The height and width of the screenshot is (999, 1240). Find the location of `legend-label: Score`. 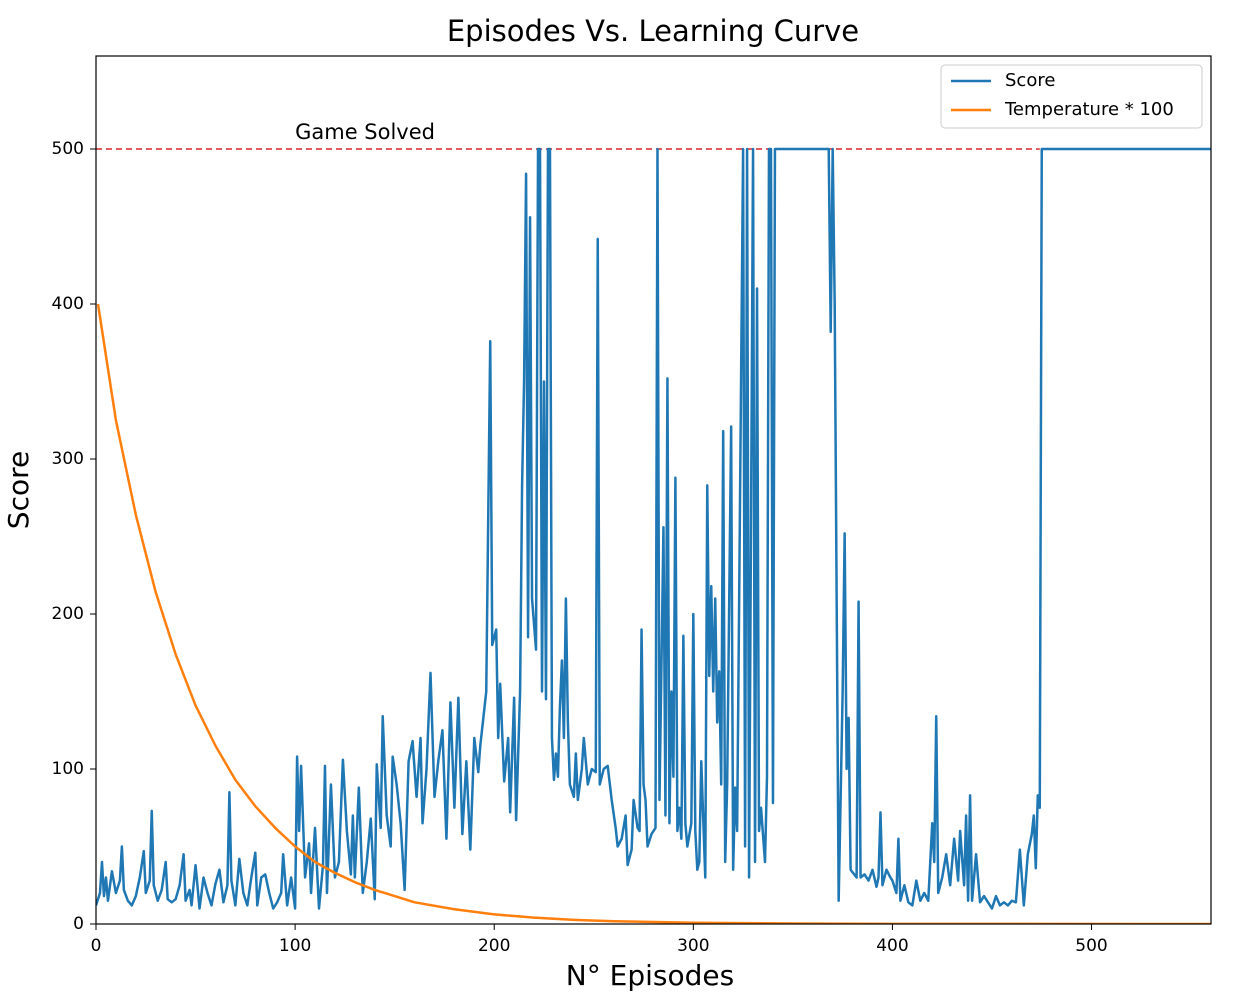

legend-label: Score is located at coordinates (1030, 80).